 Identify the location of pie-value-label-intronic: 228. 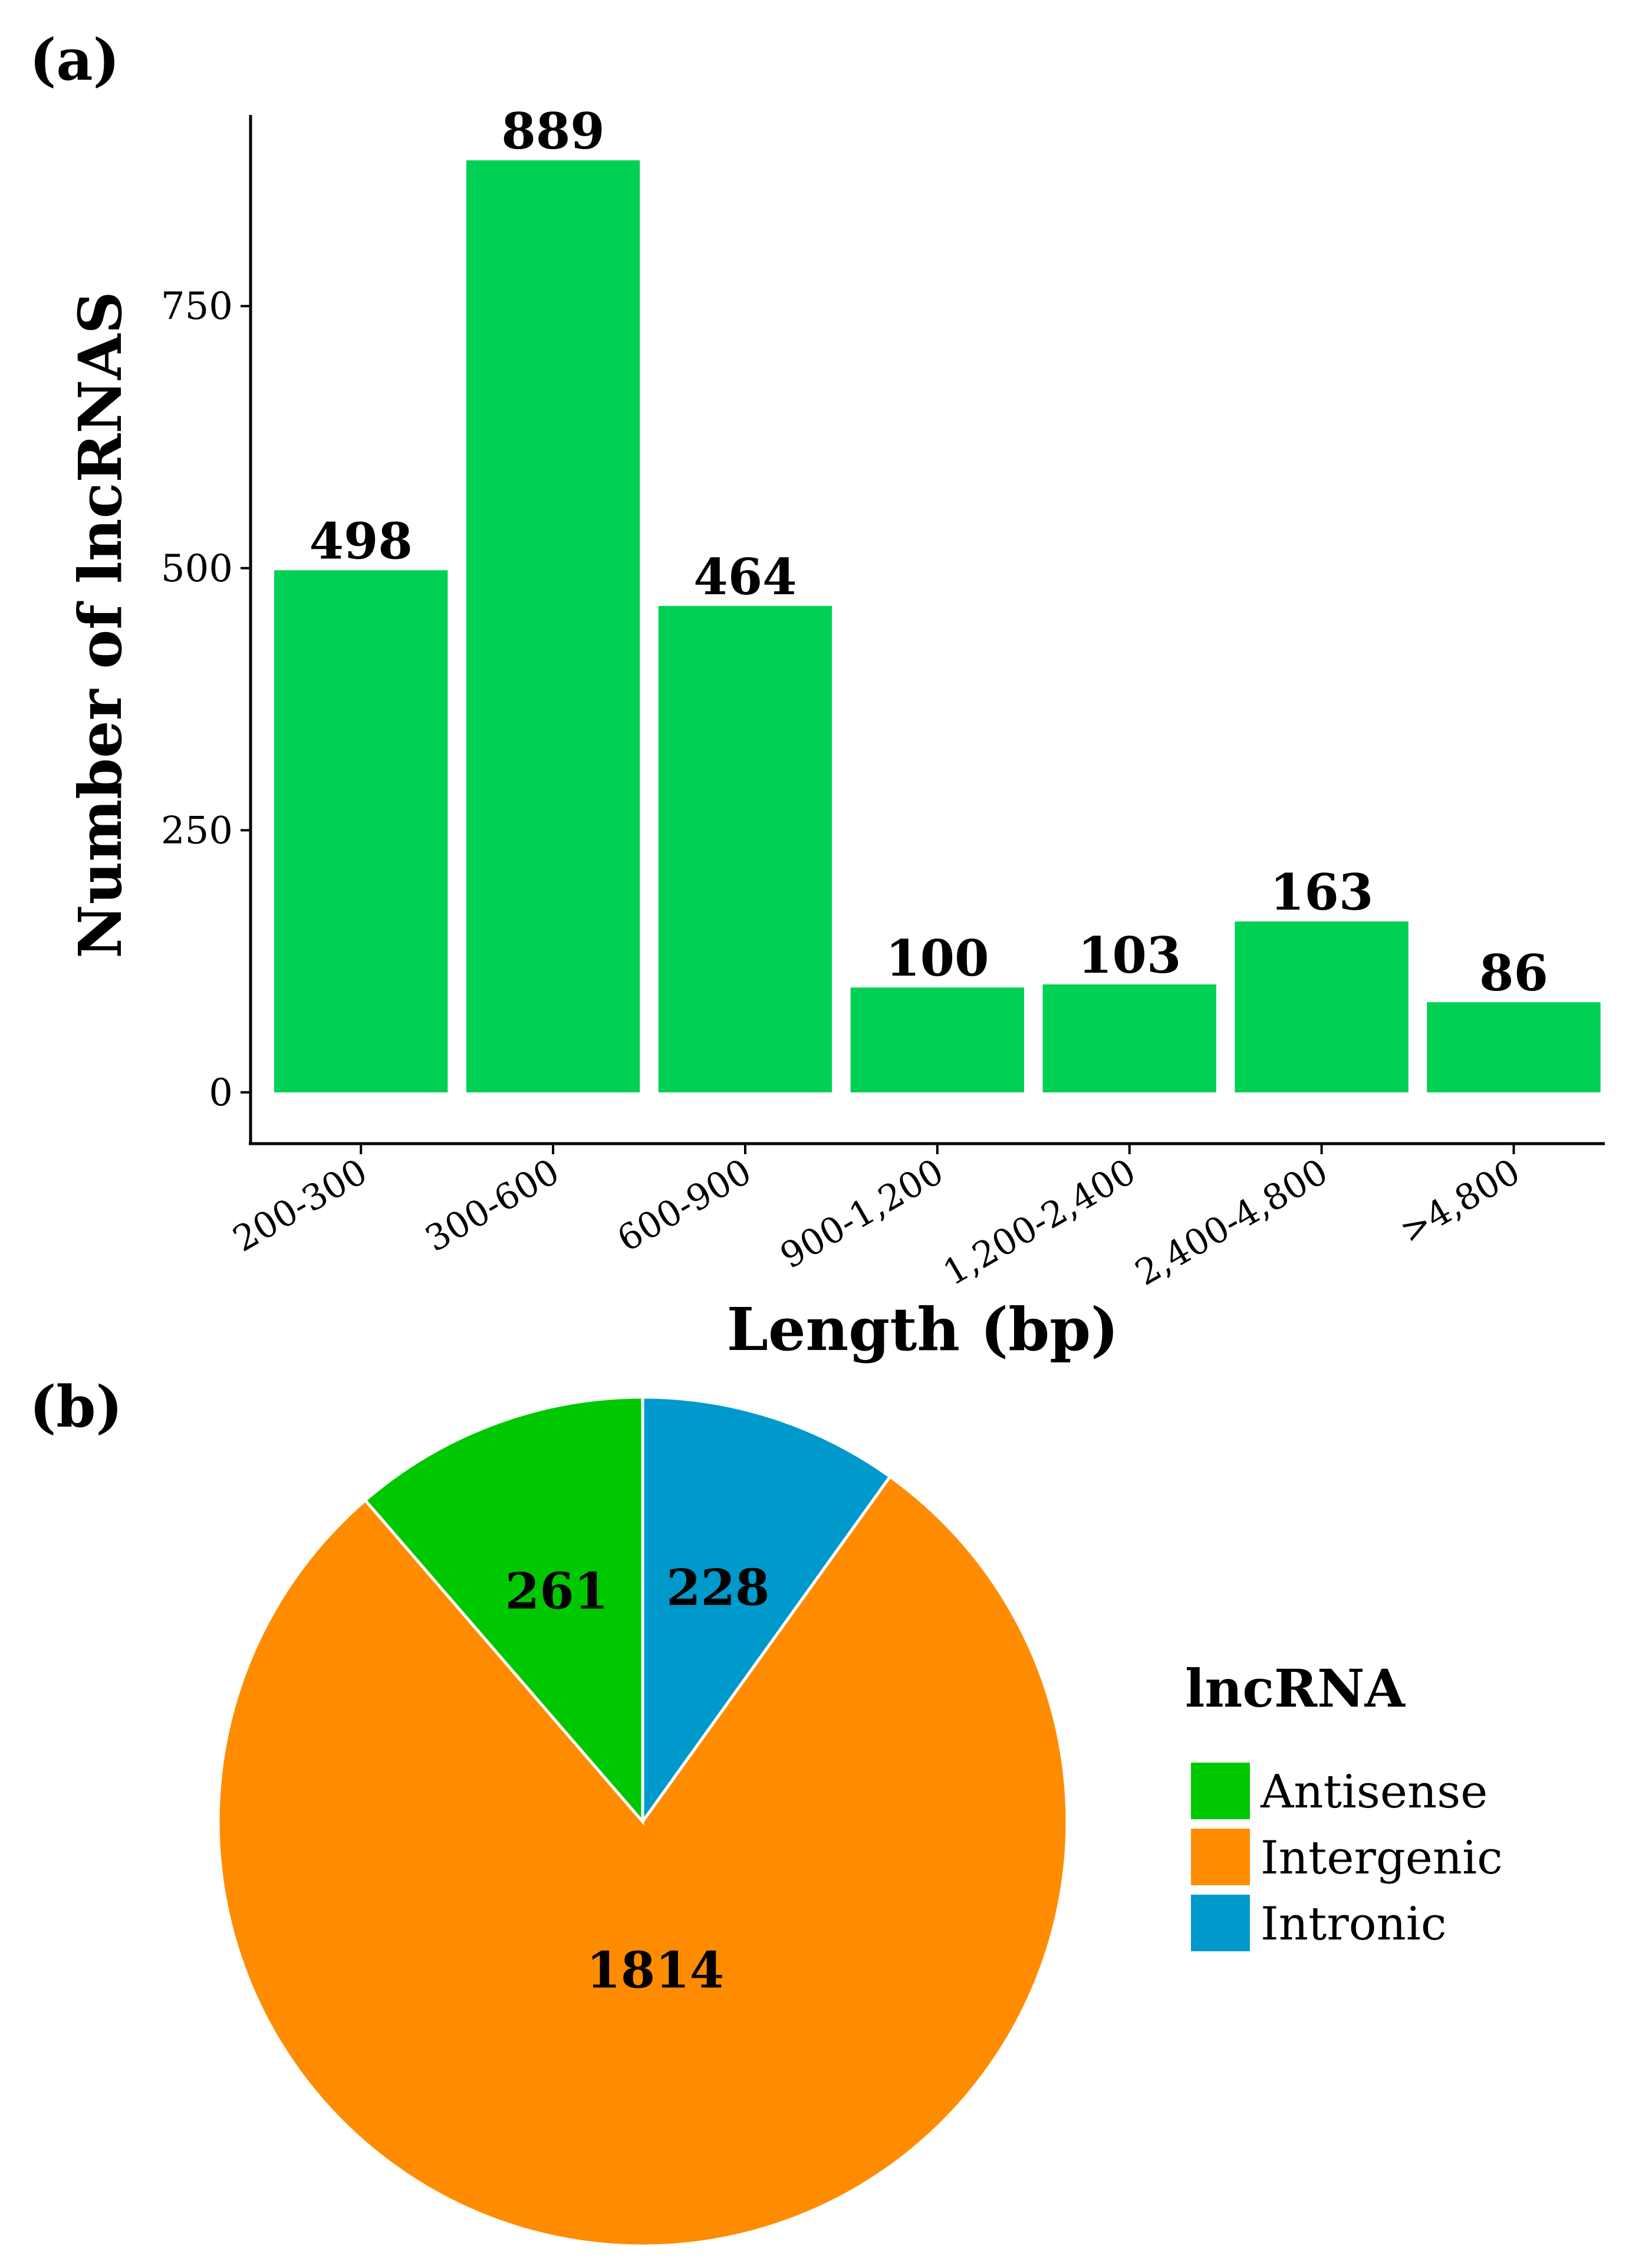
(718, 1587).